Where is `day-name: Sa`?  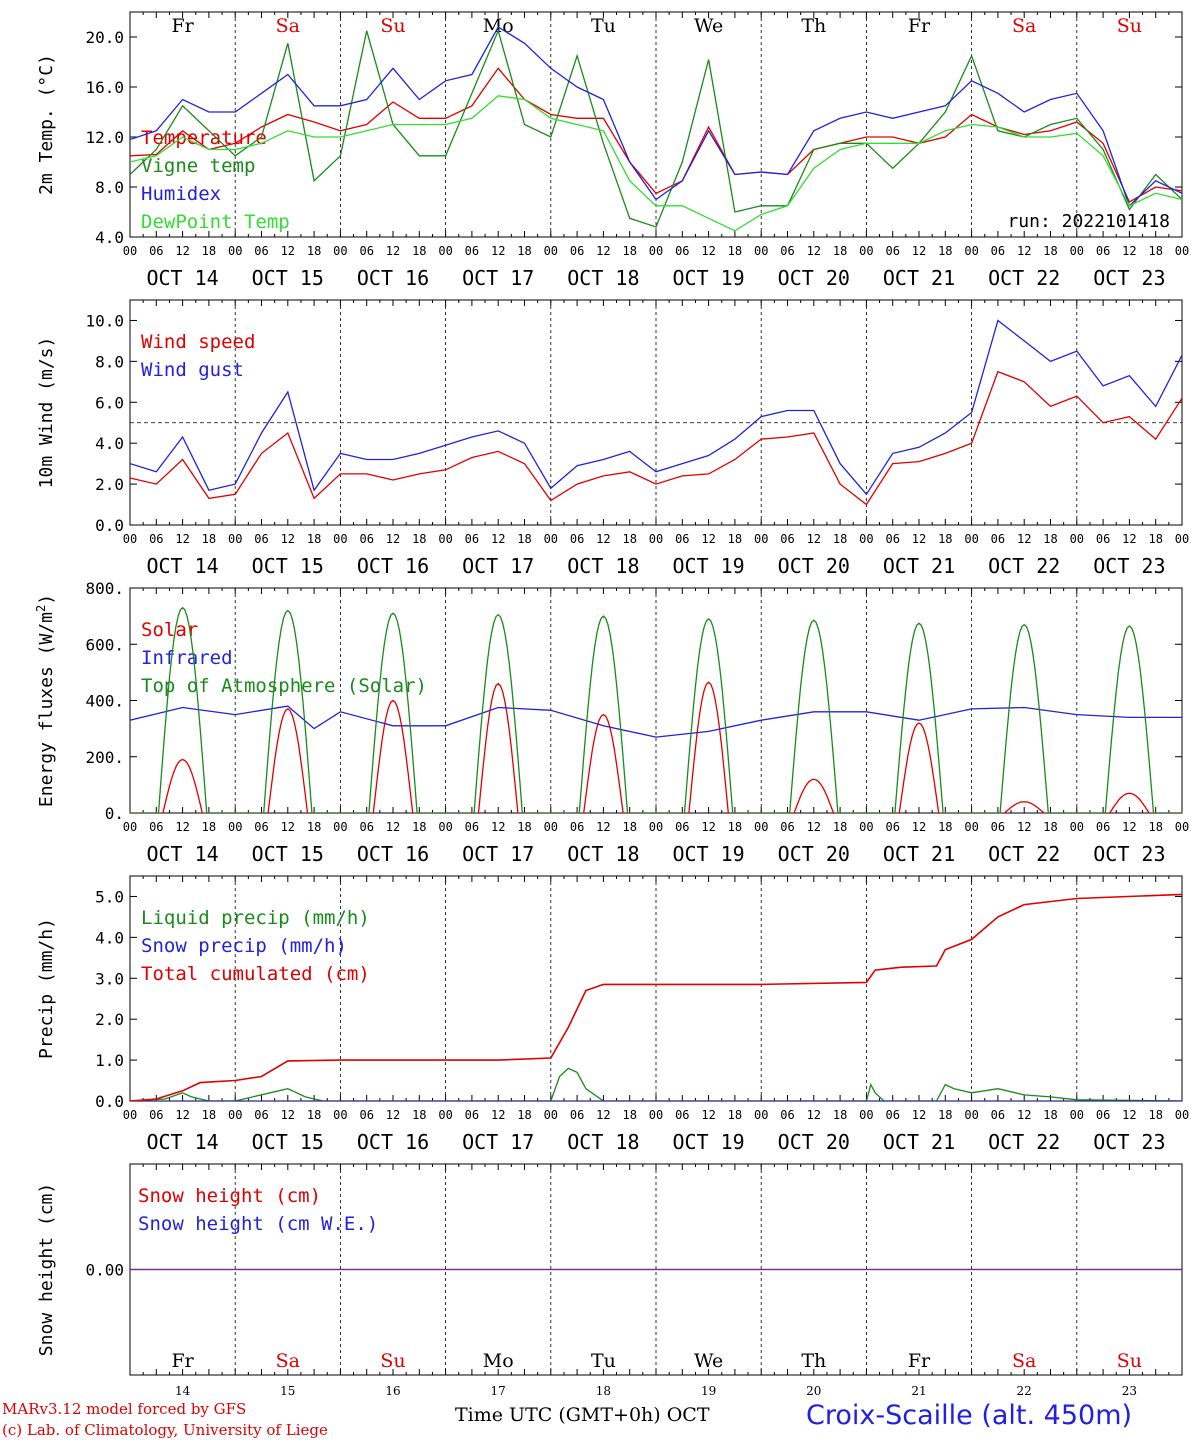 day-name: Sa is located at coordinates (1024, 1361).